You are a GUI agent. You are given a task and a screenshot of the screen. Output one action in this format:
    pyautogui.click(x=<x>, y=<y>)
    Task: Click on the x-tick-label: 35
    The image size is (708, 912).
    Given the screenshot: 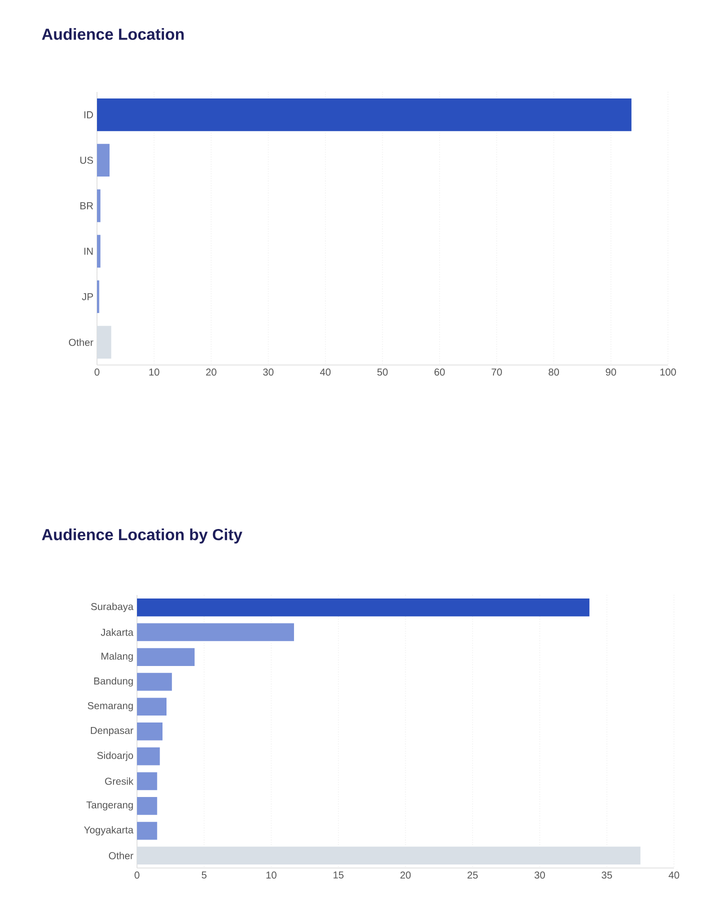 What is the action you would take?
    pyautogui.click(x=607, y=875)
    